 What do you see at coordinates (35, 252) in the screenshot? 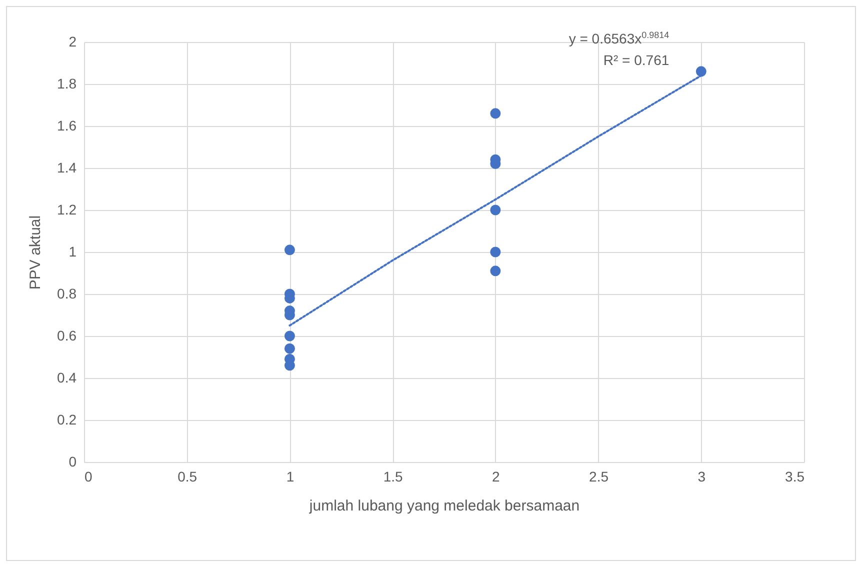
I see `y-axis-title: PPV aktual` at bounding box center [35, 252].